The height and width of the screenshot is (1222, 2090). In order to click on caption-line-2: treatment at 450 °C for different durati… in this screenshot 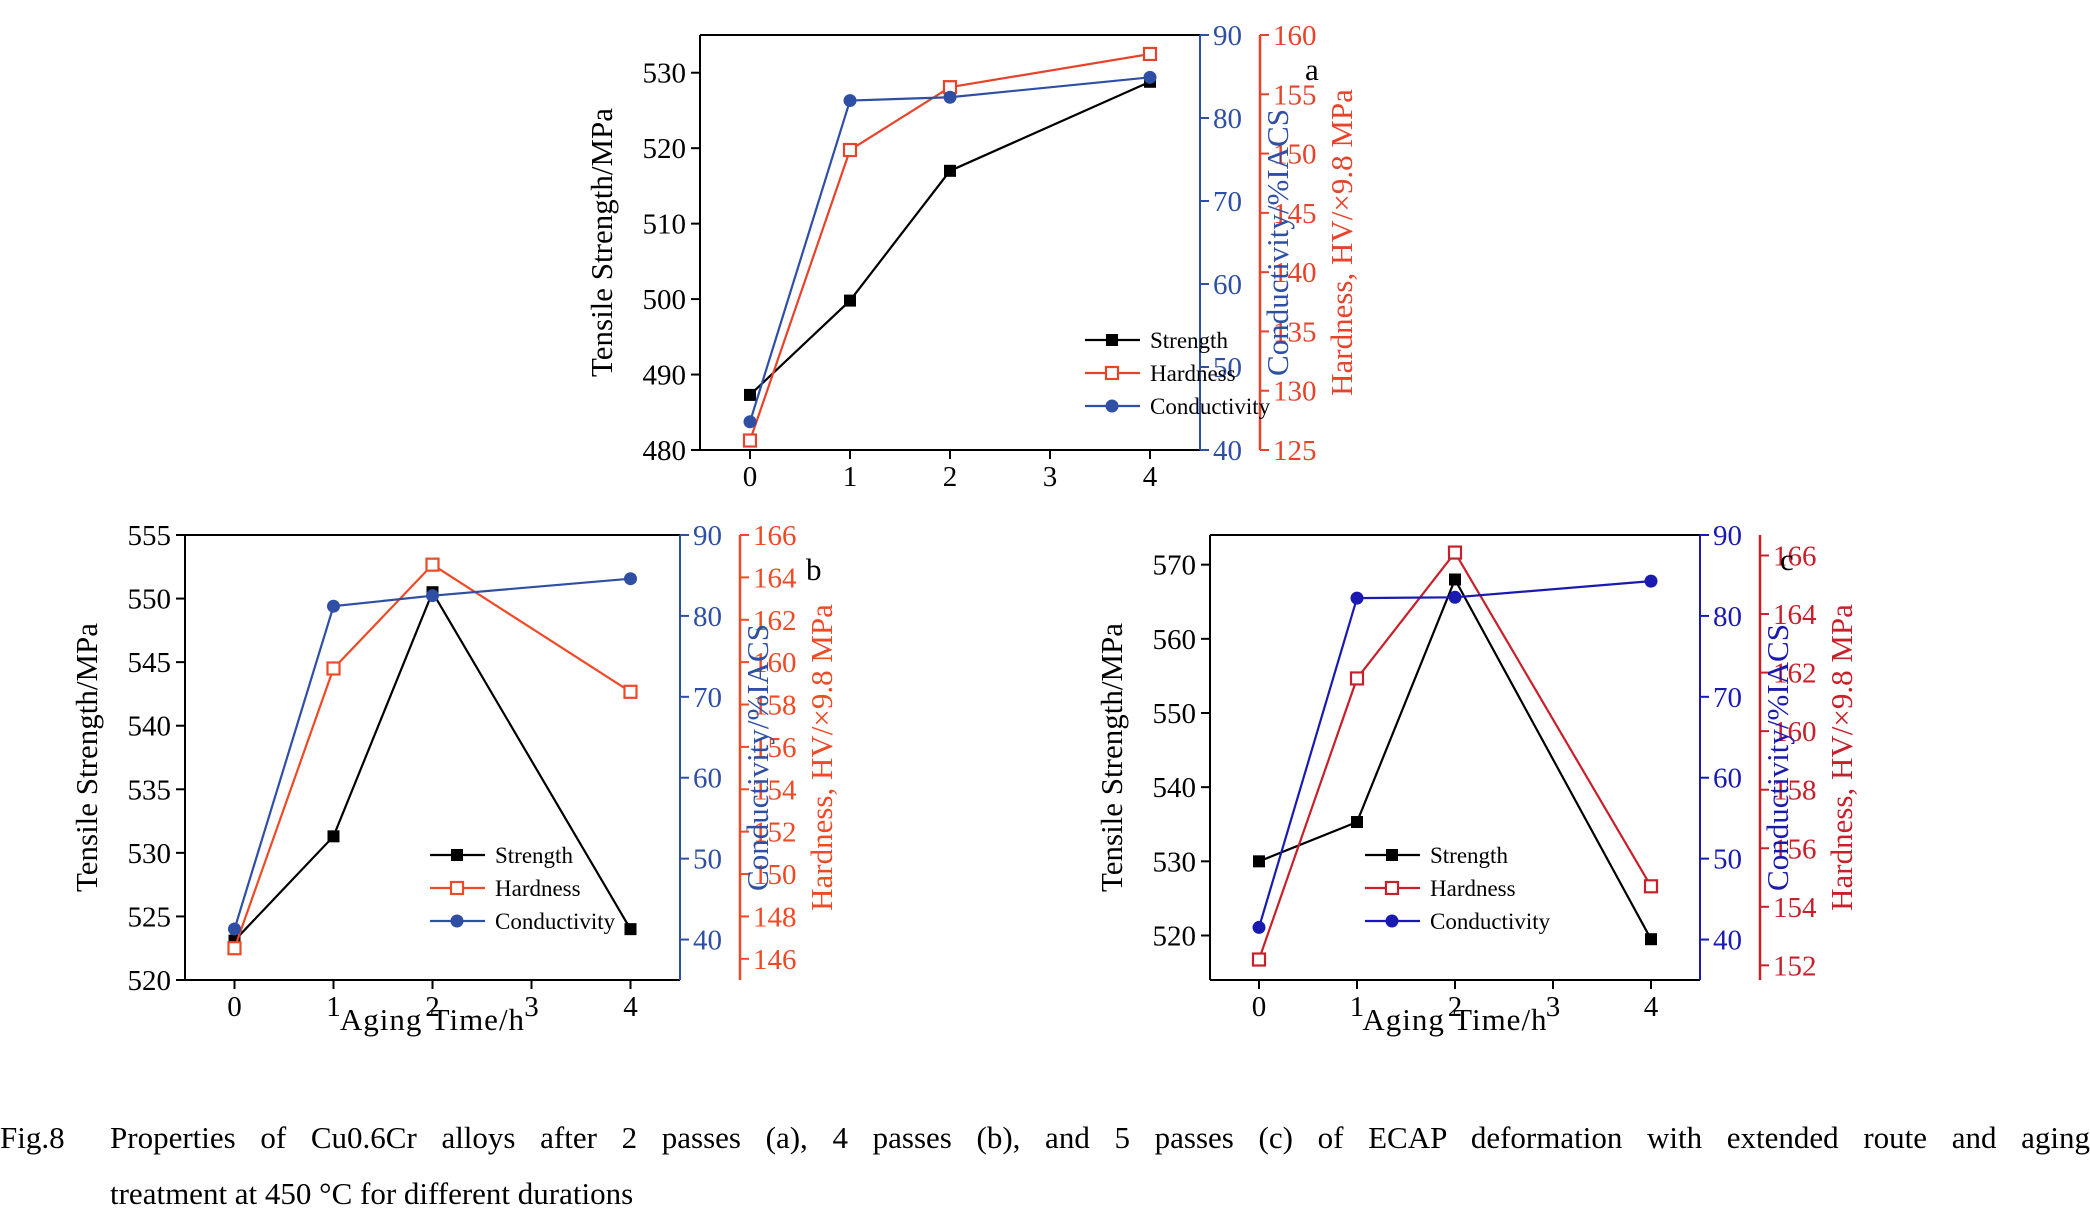, I will do `click(372, 1193)`.